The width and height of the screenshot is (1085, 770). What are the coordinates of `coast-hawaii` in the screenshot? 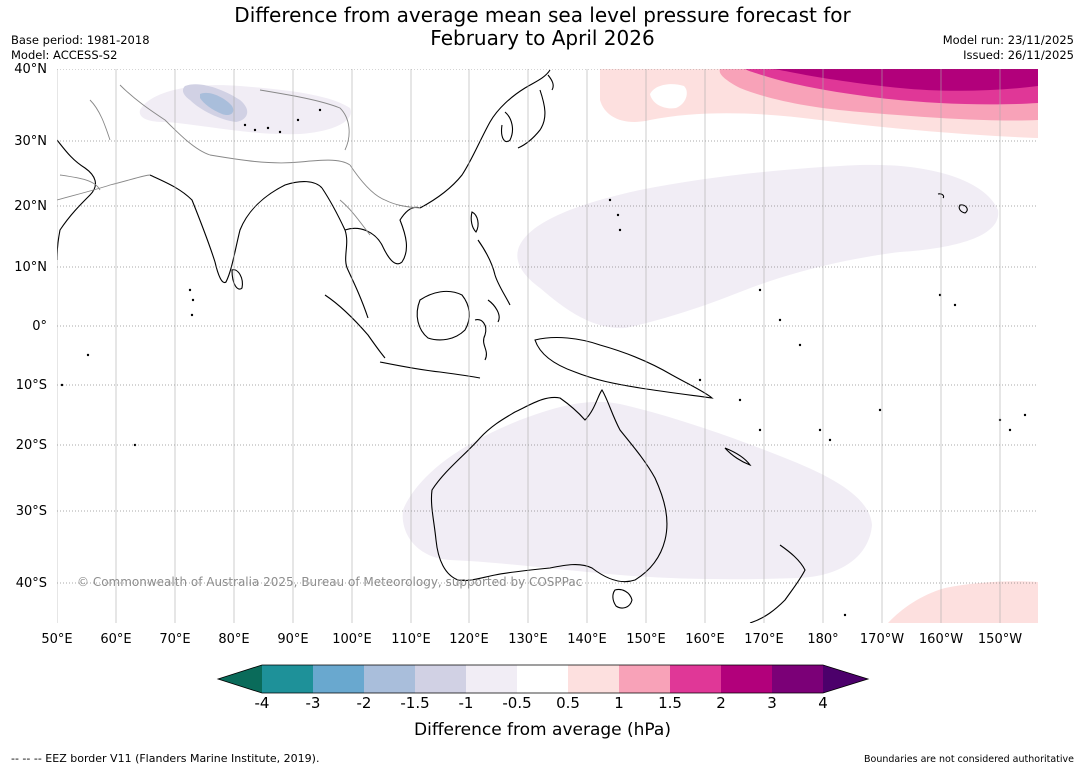 It's located at (952, 203).